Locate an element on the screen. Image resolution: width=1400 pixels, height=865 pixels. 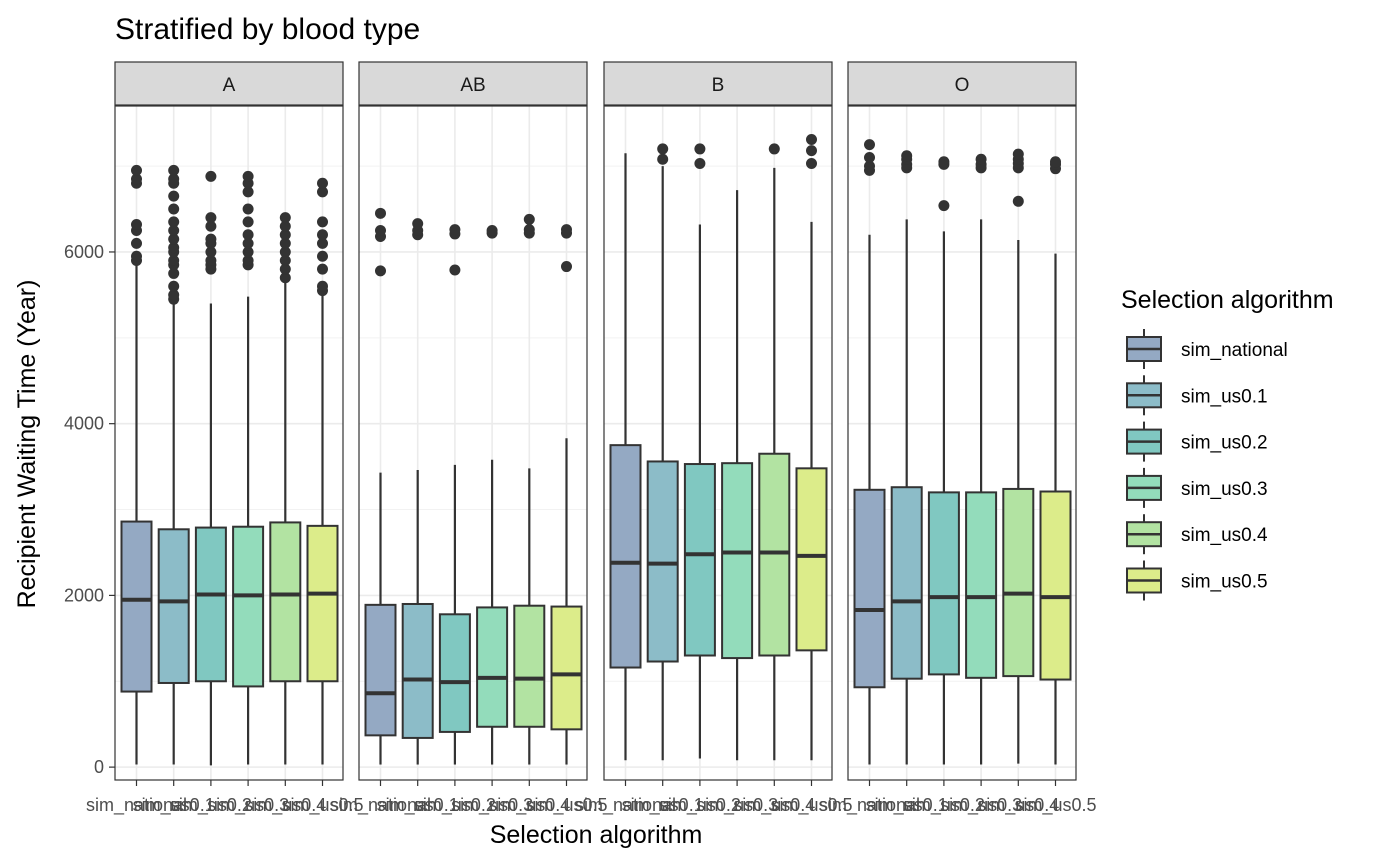
panel-background is located at coordinates (229, 443).